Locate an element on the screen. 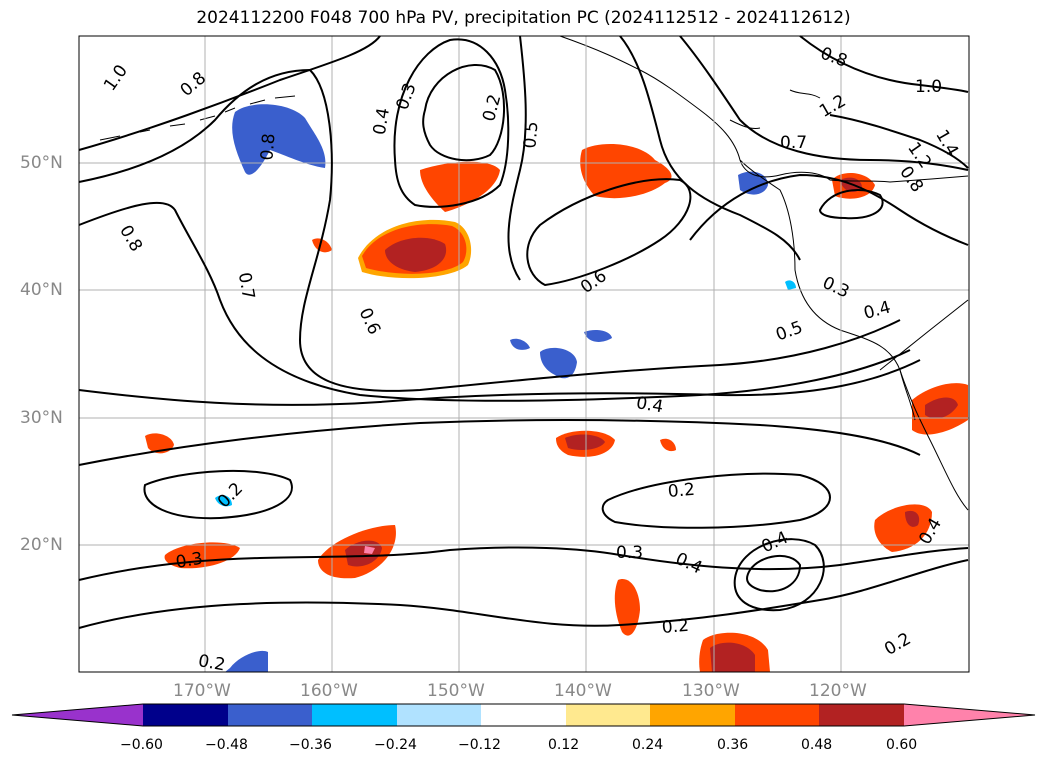 The image size is (1047, 765). lon-label: 160°W is located at coordinates (329, 691).